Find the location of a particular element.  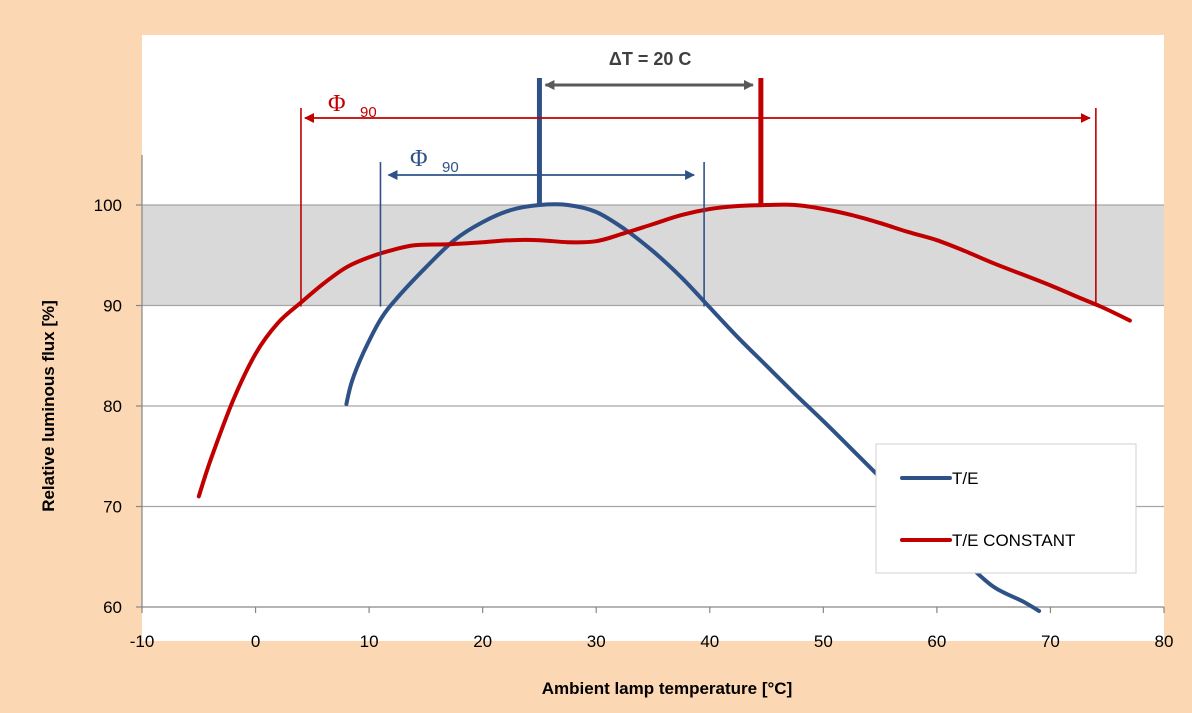

y-tick-label-90: 90 is located at coordinates (112, 306).